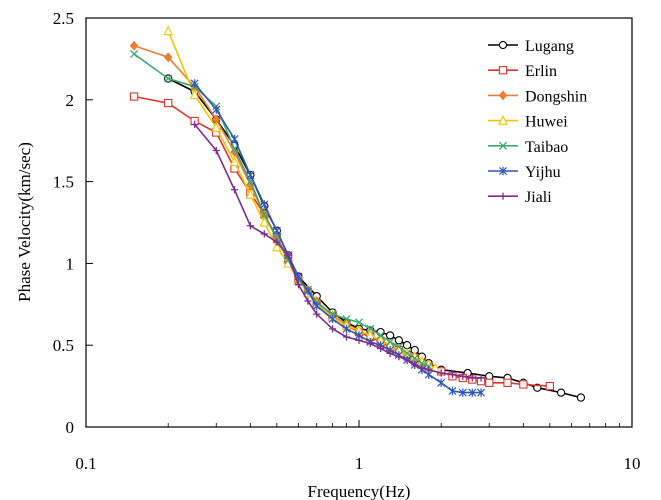 The width and height of the screenshot is (661, 500). What do you see at coordinates (63, 18) in the screenshot?
I see `y-tick-label: 2.5` at bounding box center [63, 18].